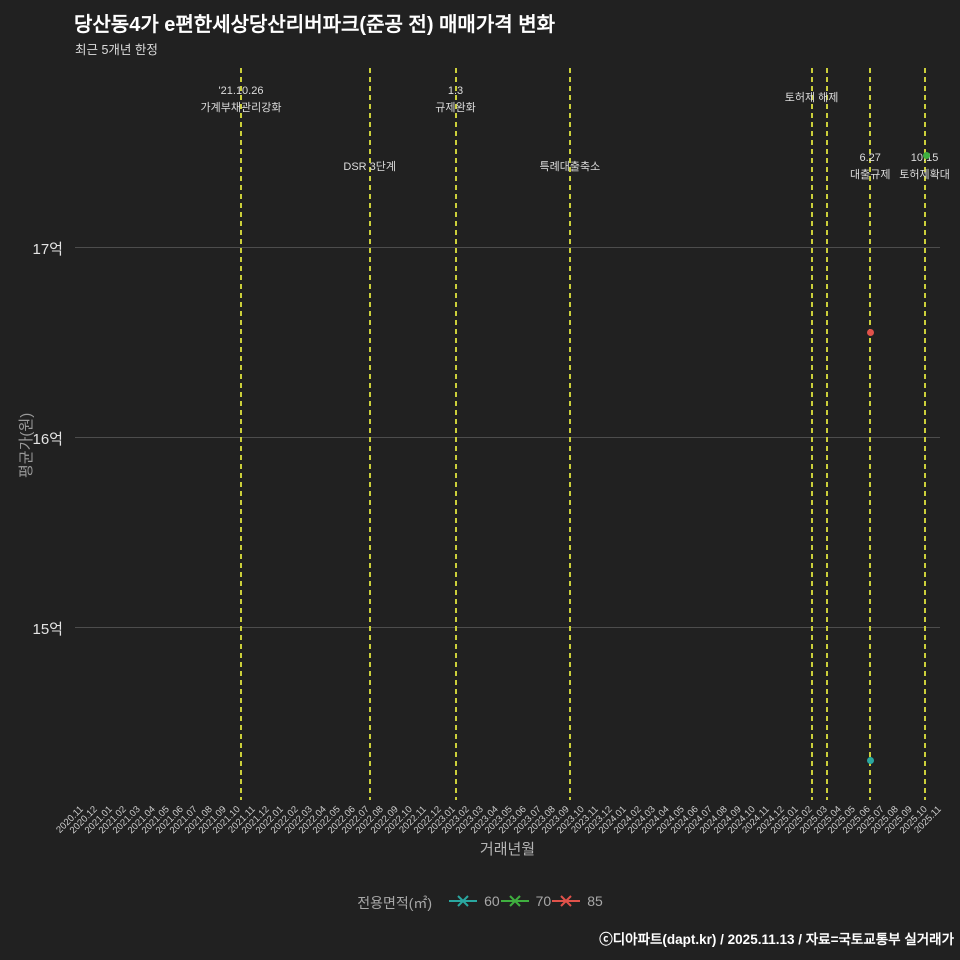 Image resolution: width=960 pixels, height=960 pixels. I want to click on event-annotation: '21.10.26 가계부채관리강화, so click(241, 99).